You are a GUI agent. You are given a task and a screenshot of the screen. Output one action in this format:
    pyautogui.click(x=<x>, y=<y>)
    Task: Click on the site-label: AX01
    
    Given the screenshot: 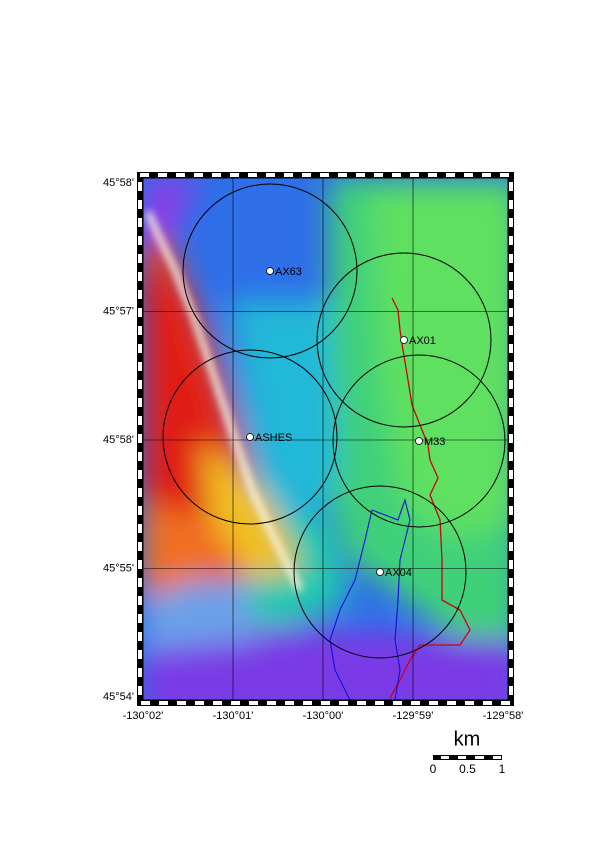 What is the action you would take?
    pyautogui.click(x=422, y=341)
    